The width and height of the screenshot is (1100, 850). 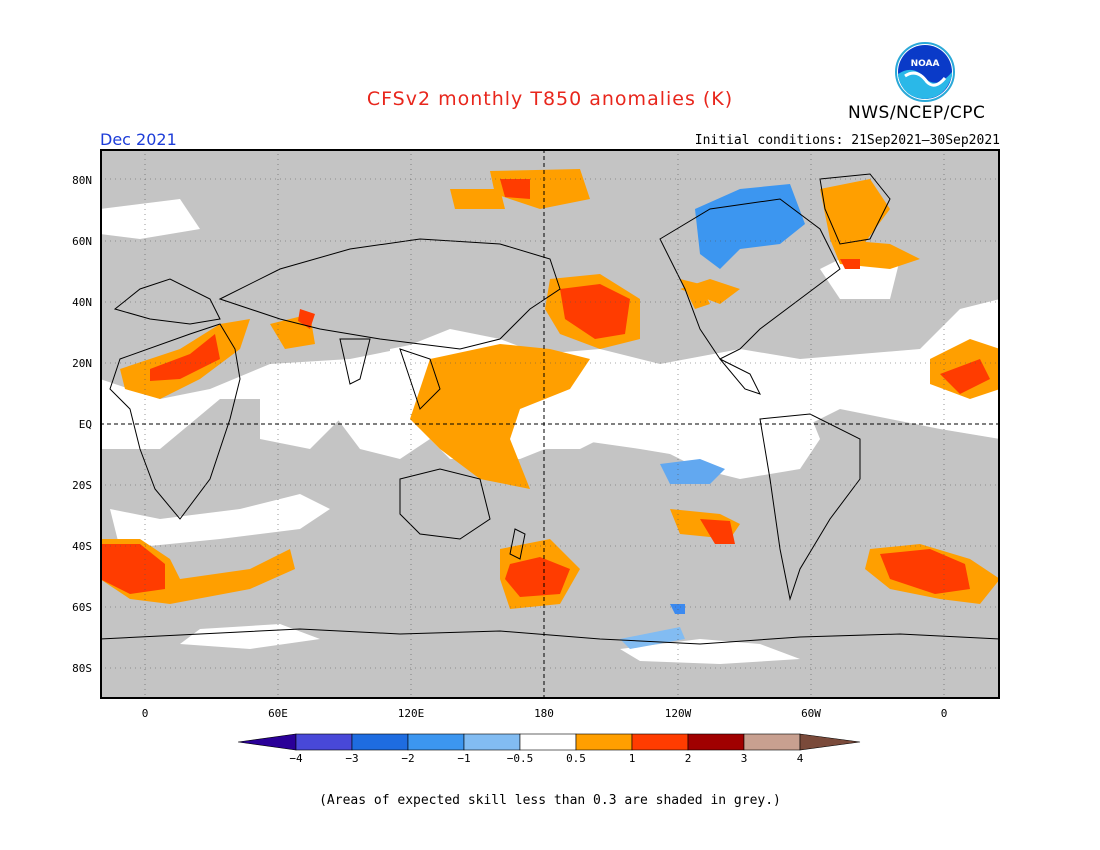 What do you see at coordinates (847, 140) in the screenshot?
I see `initial-conditions: Initial conditions: 21Sep2021–30Sep2021` at bounding box center [847, 140].